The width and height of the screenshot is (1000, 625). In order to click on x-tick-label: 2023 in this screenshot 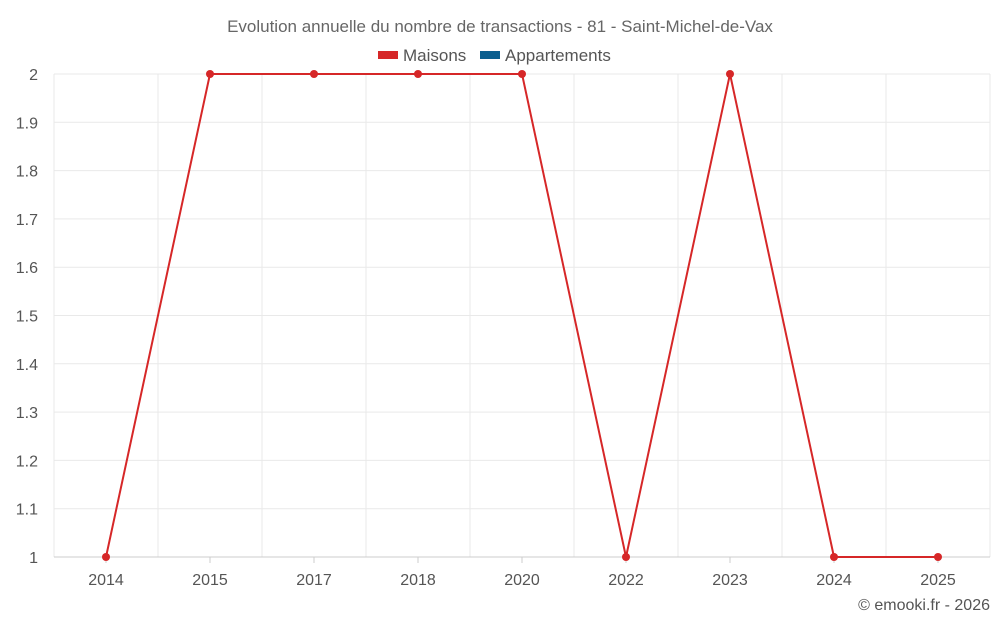, I will do `click(730, 580)`.